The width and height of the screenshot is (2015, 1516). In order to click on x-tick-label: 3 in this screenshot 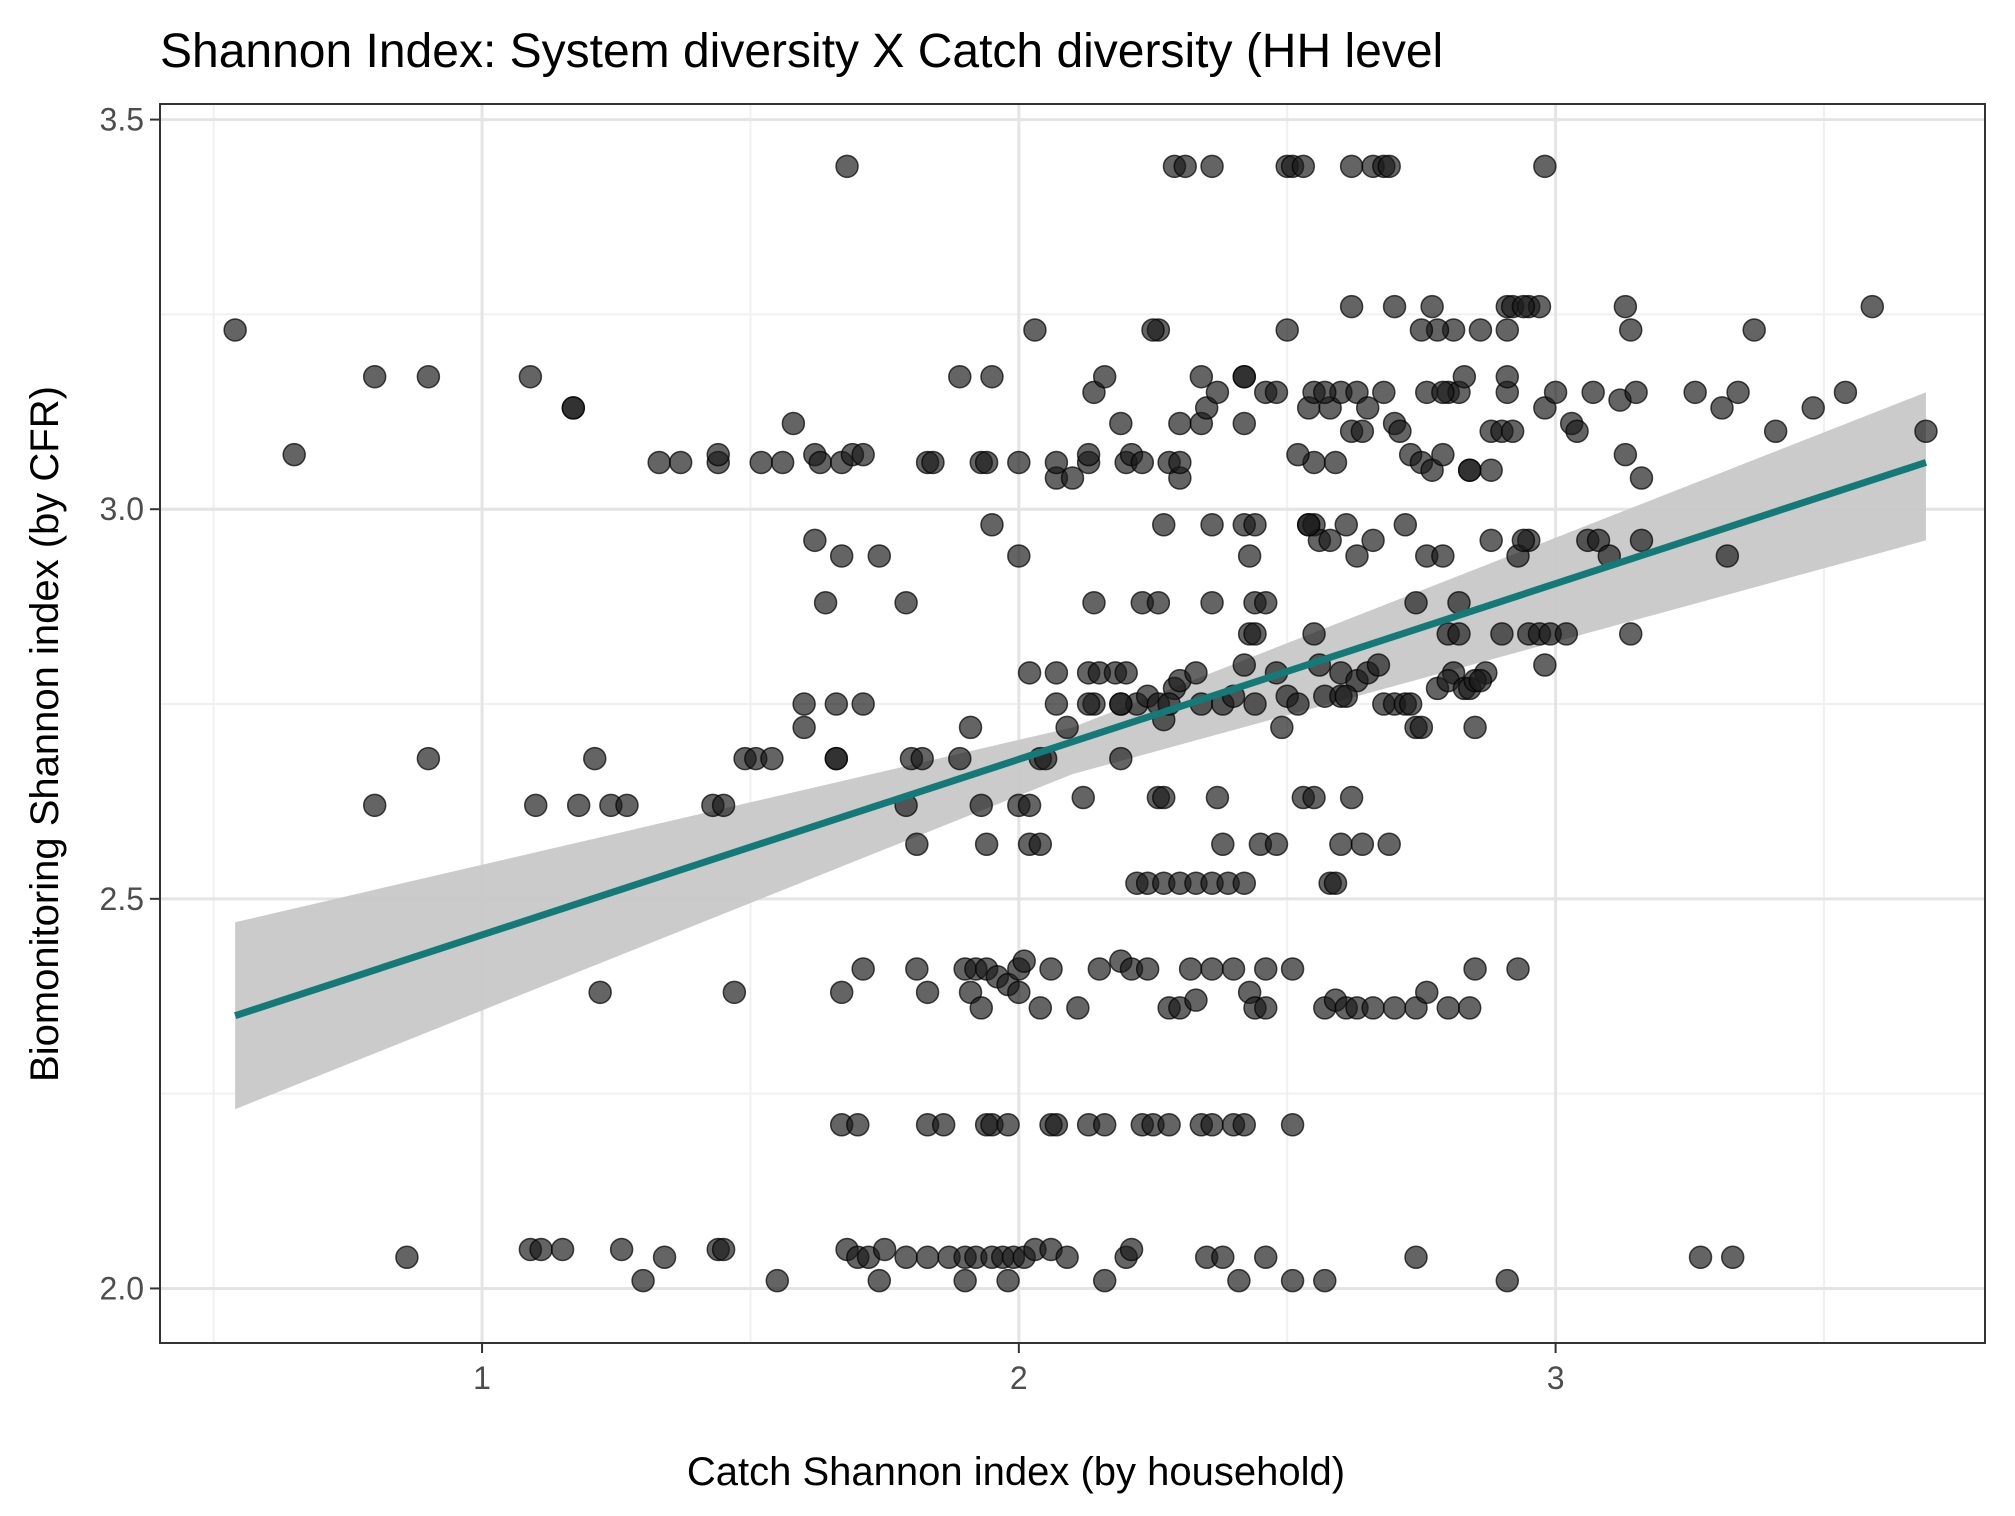, I will do `click(1556, 1378)`.